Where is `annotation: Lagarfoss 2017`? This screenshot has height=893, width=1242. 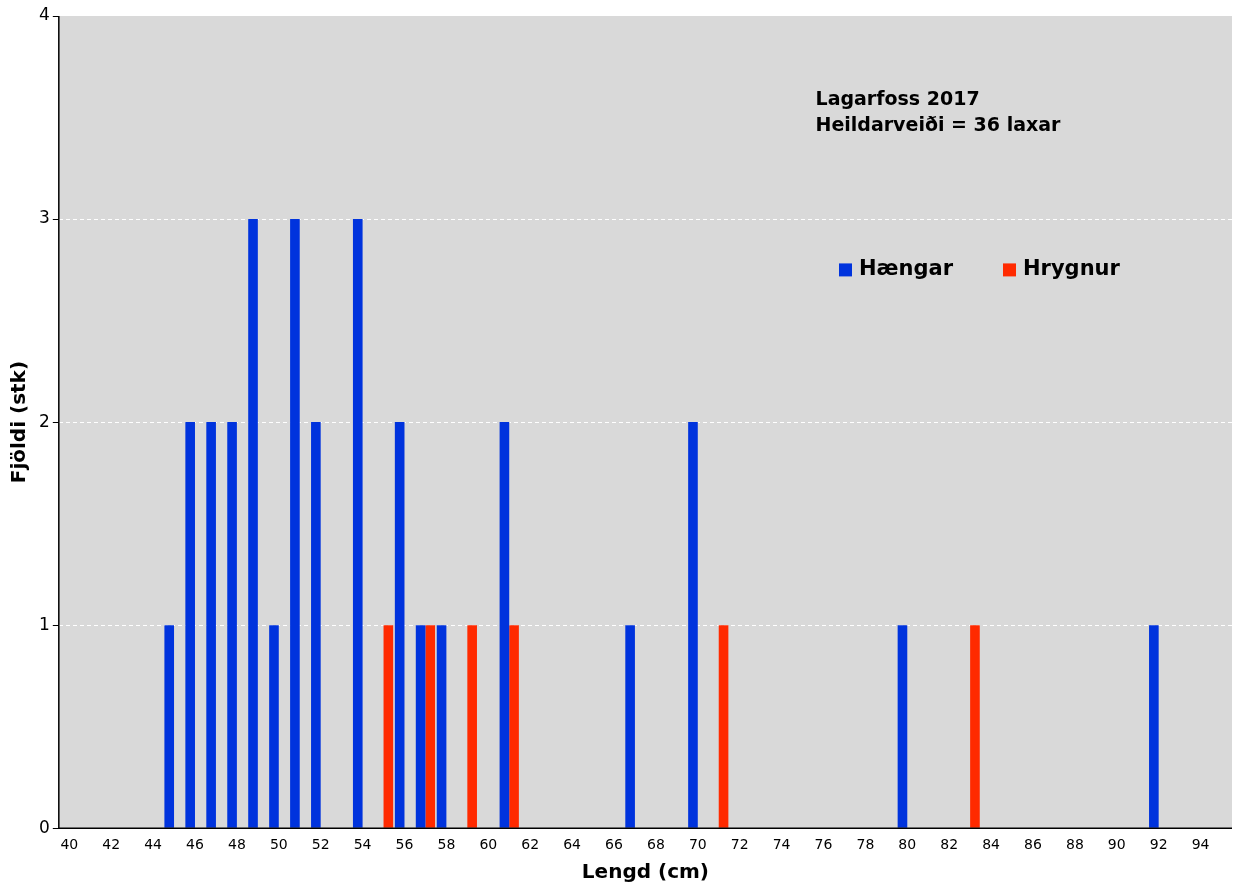 annotation: Lagarfoss 2017 is located at coordinates (897, 97).